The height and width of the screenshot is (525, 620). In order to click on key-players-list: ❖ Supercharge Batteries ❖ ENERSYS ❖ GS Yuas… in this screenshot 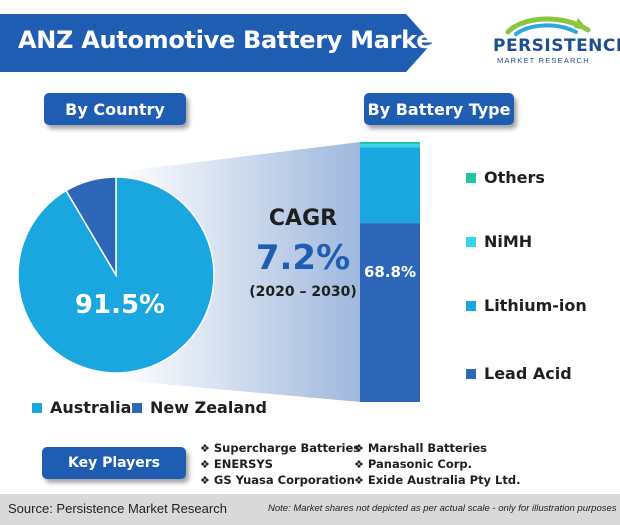, I will do `click(410, 466)`.